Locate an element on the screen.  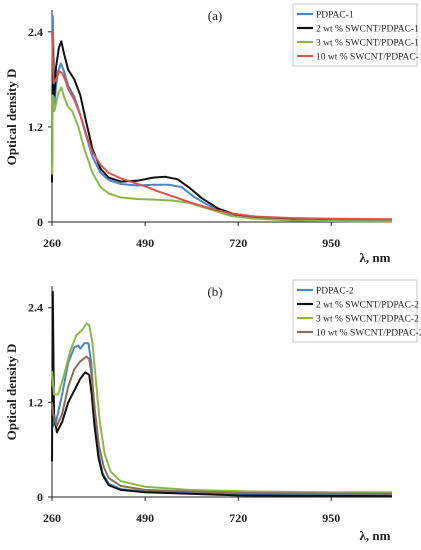
panel-b-legend-box is located at coordinates (355, 311).